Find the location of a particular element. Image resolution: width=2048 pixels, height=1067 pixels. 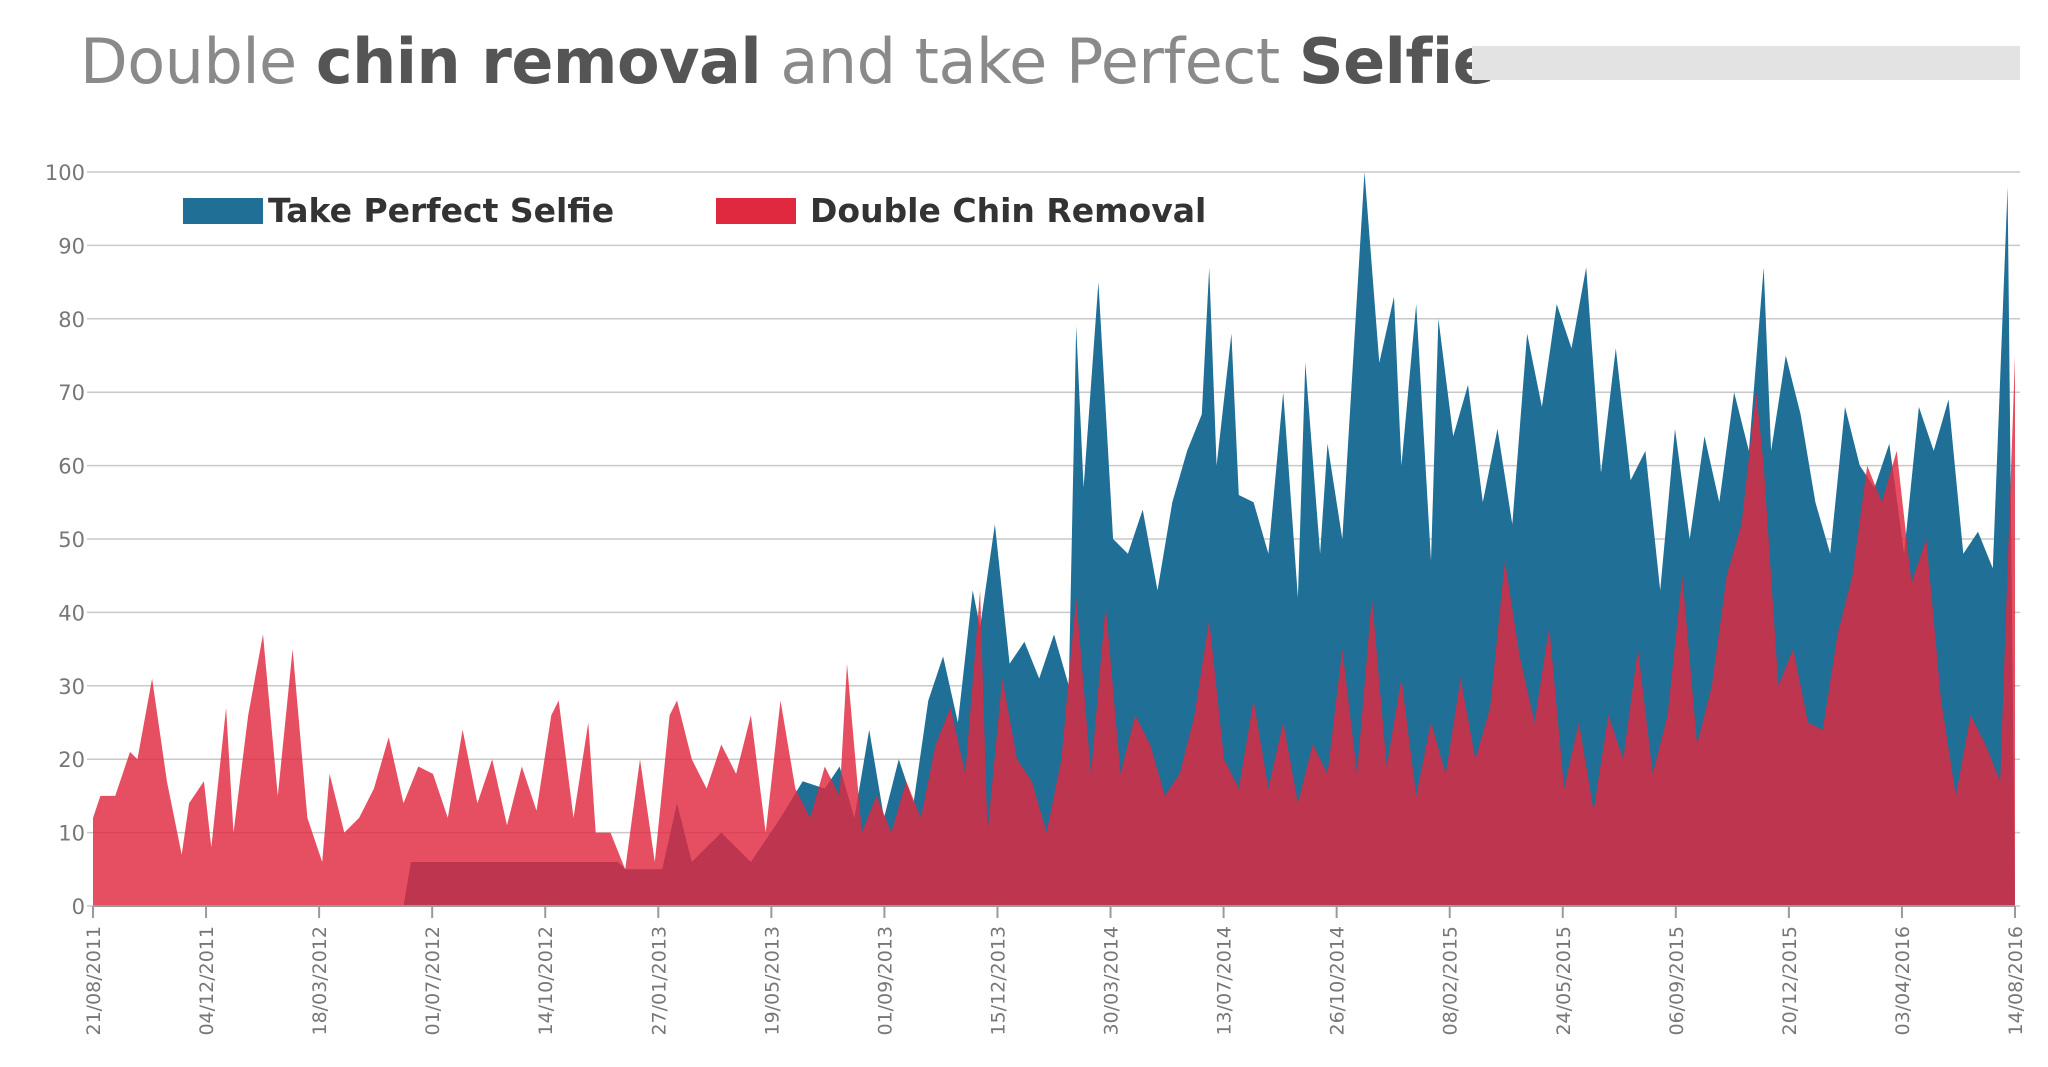

x-tick-label-16: 03/04/2016 is located at coordinates (1903, 981).